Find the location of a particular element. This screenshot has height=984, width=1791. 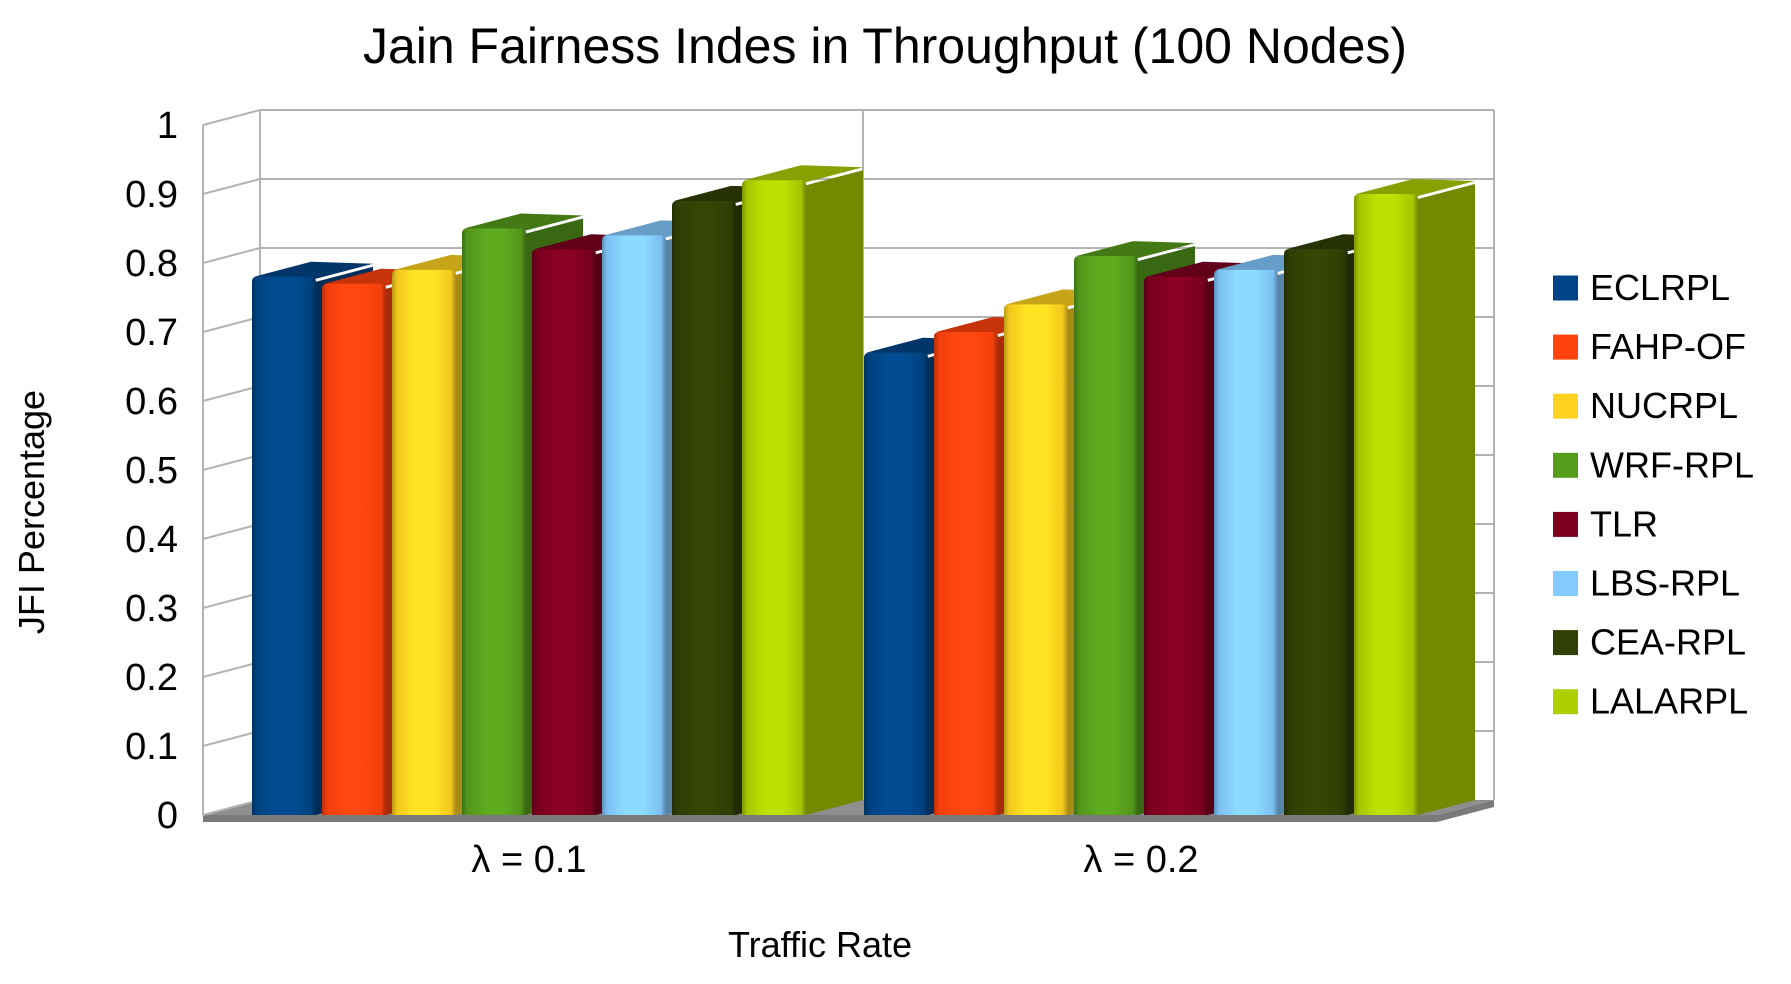

wall-bottom-edge is located at coordinates (231, 807).